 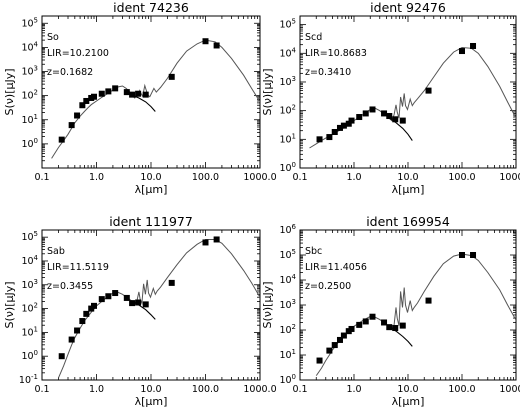 What do you see at coordinates (53, 37) in the screenshot?
I see `template-label: So` at bounding box center [53, 37].